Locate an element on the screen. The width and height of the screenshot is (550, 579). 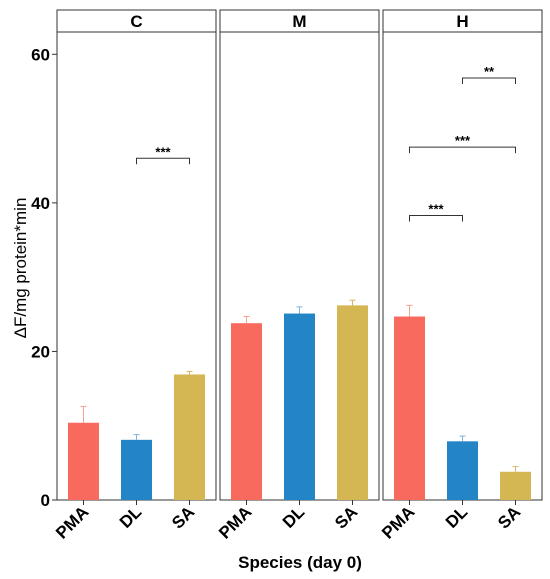
bar-H-PMA is located at coordinates (409, 408).